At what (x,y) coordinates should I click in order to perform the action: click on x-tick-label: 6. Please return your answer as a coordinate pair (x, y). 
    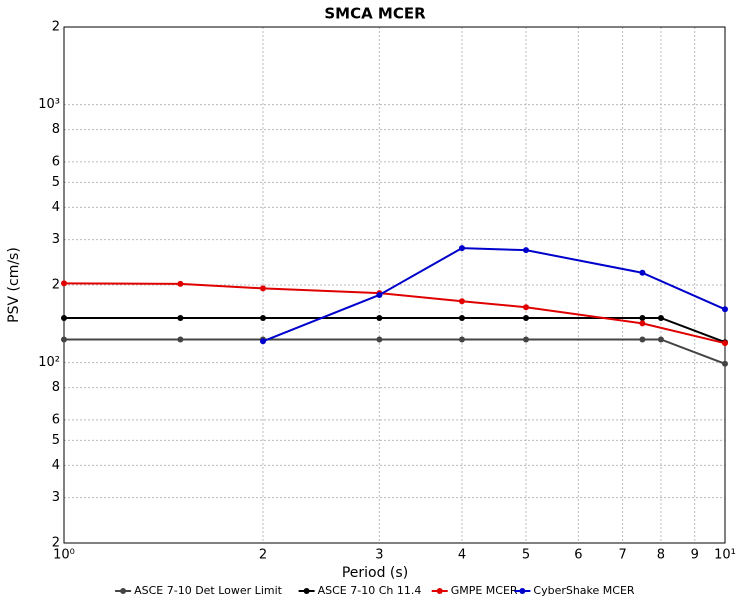
    Looking at the image, I should click on (578, 555).